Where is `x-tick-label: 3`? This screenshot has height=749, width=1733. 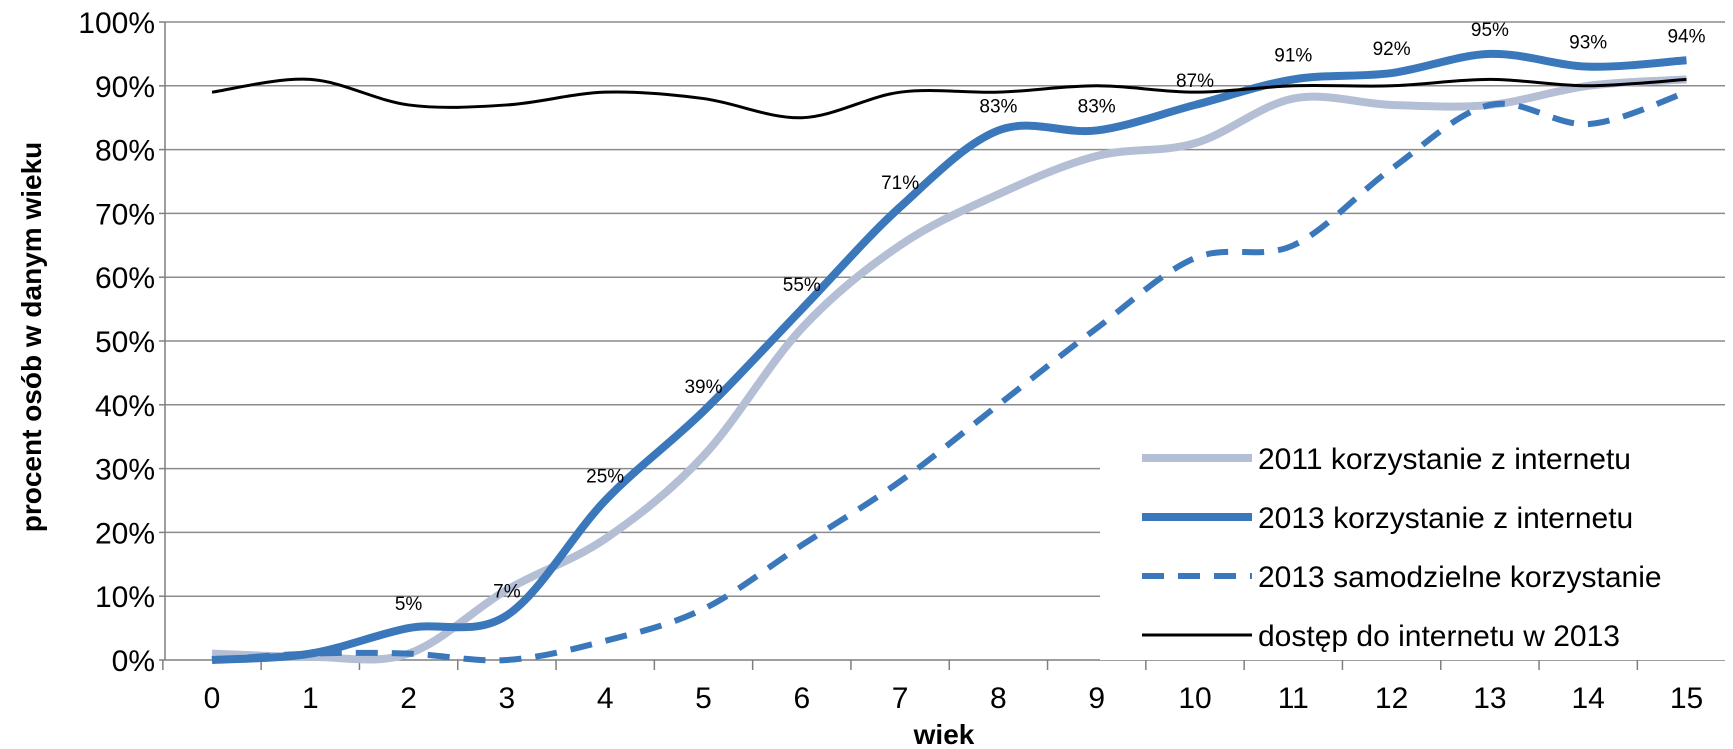 x-tick-label: 3 is located at coordinates (507, 698).